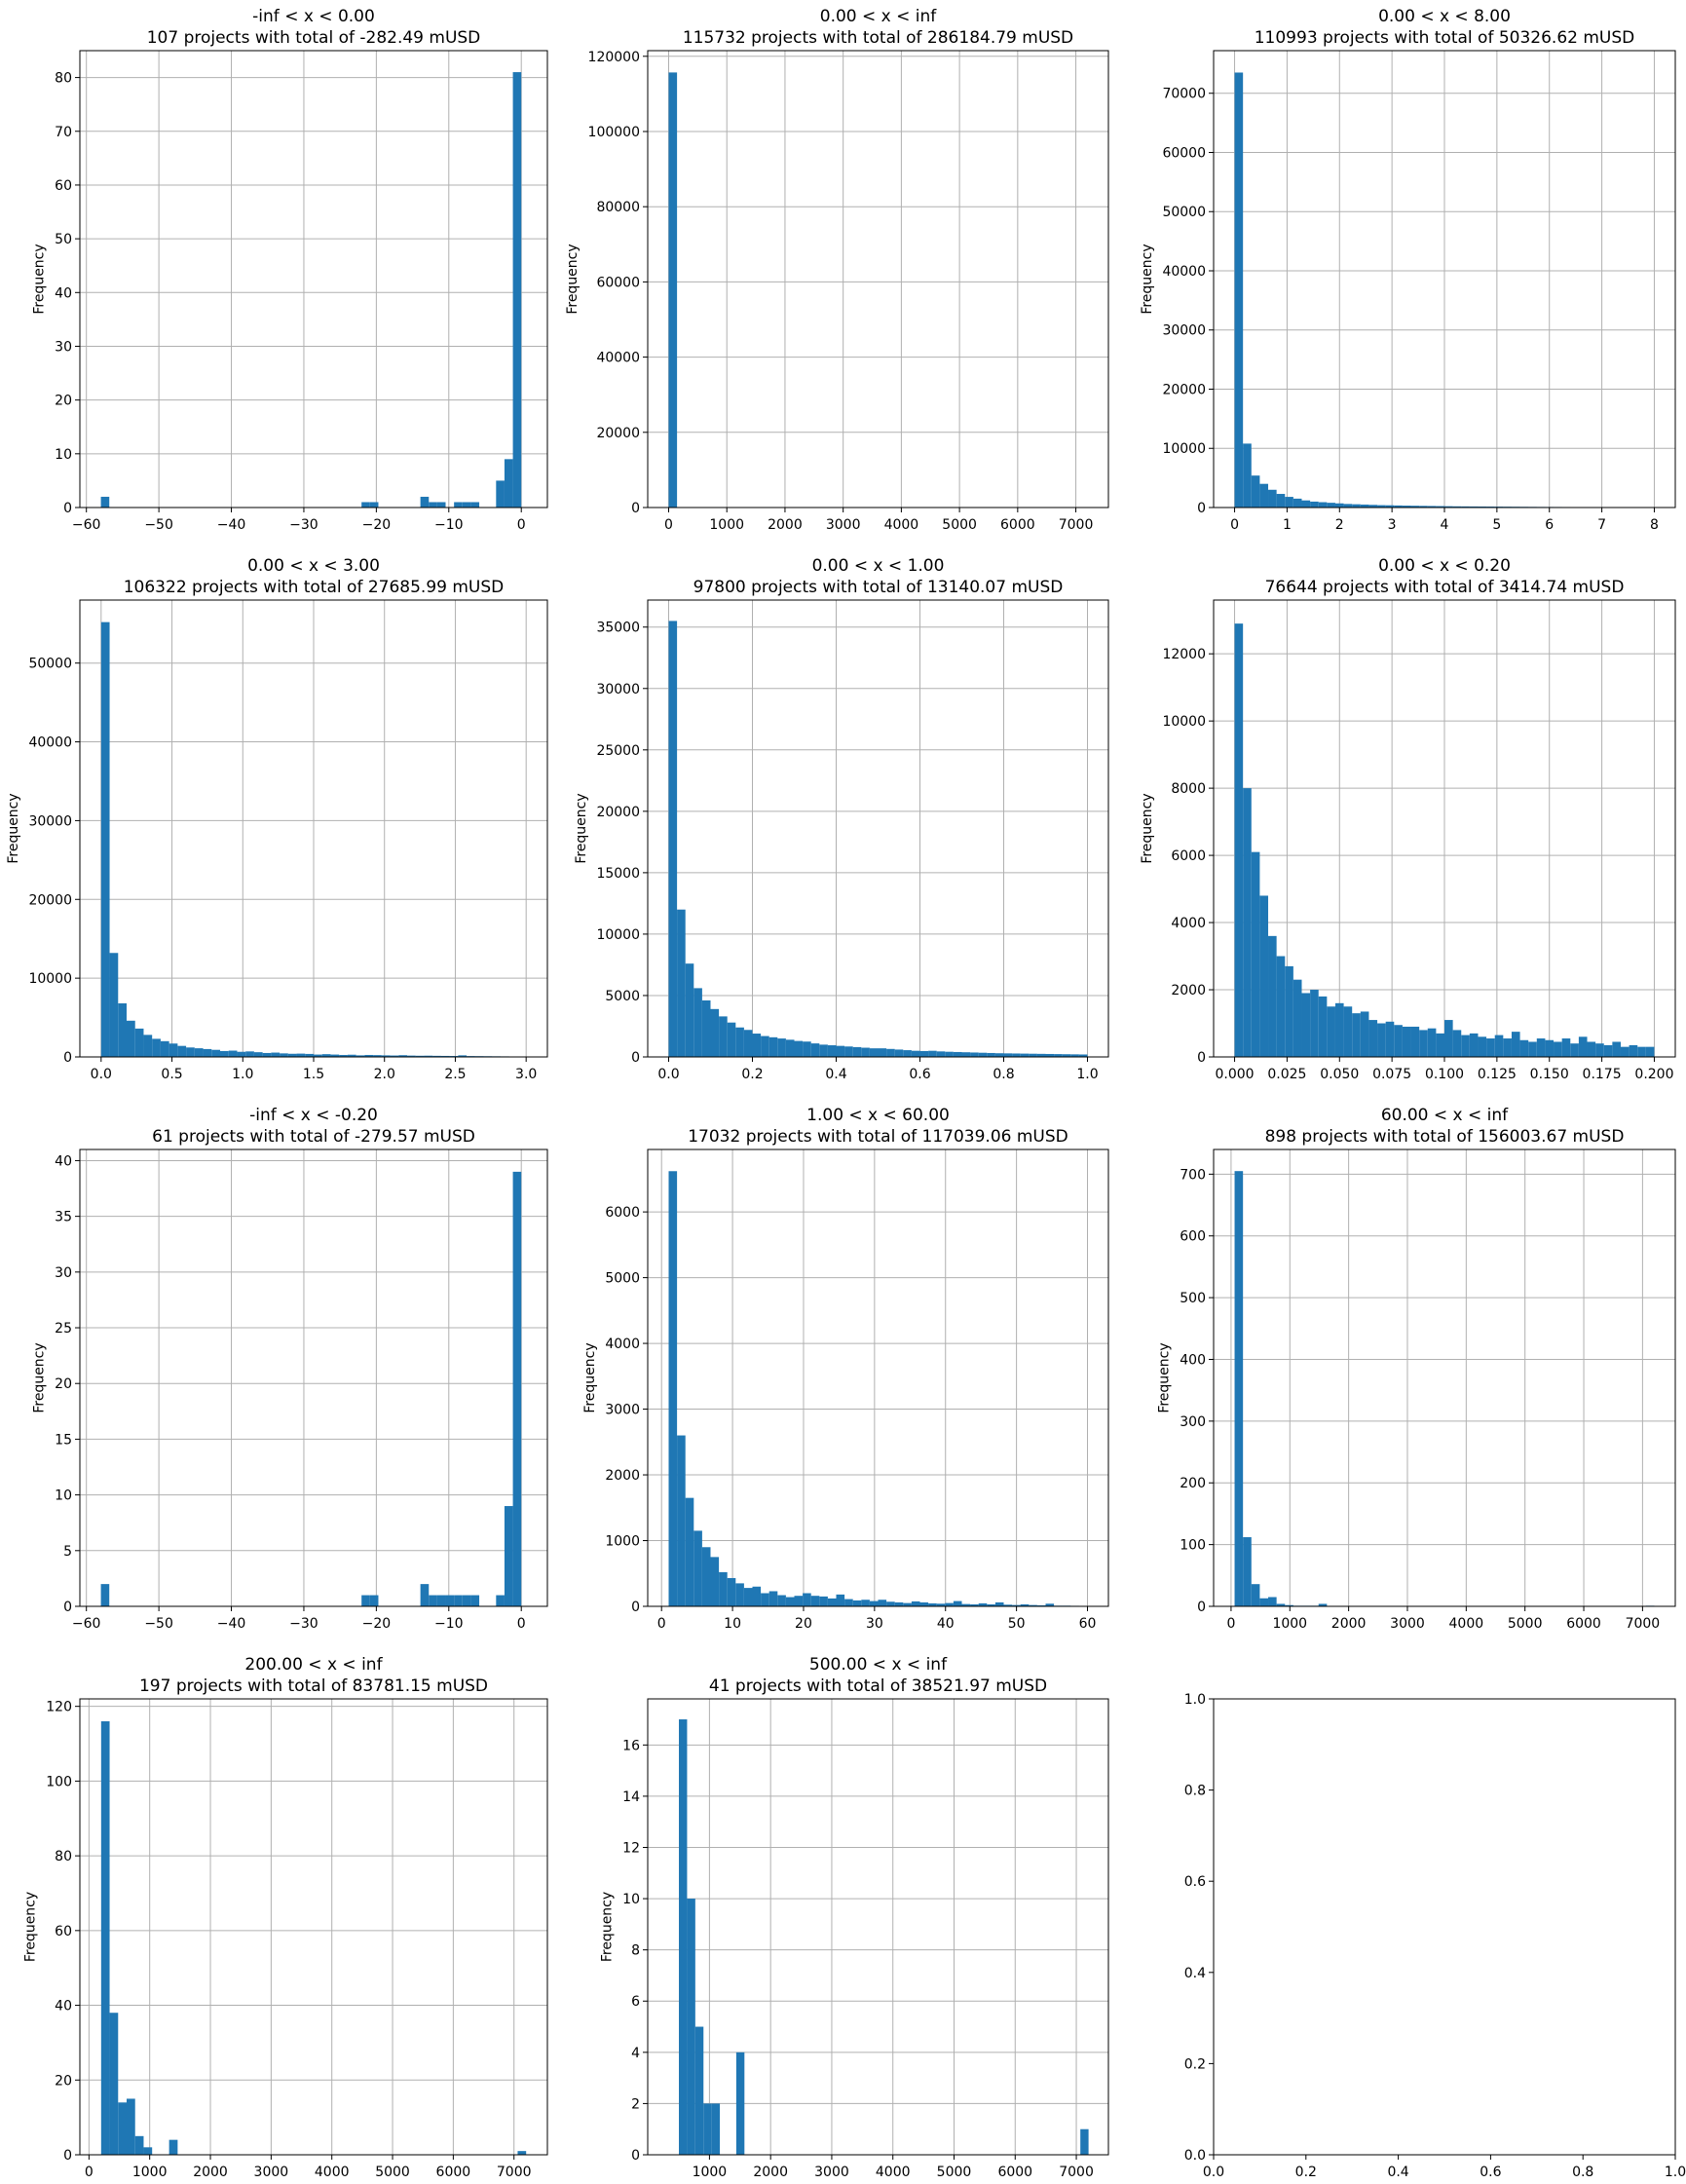  What do you see at coordinates (1184, 272) in the screenshot?
I see `y-tick-label: 40000` at bounding box center [1184, 272].